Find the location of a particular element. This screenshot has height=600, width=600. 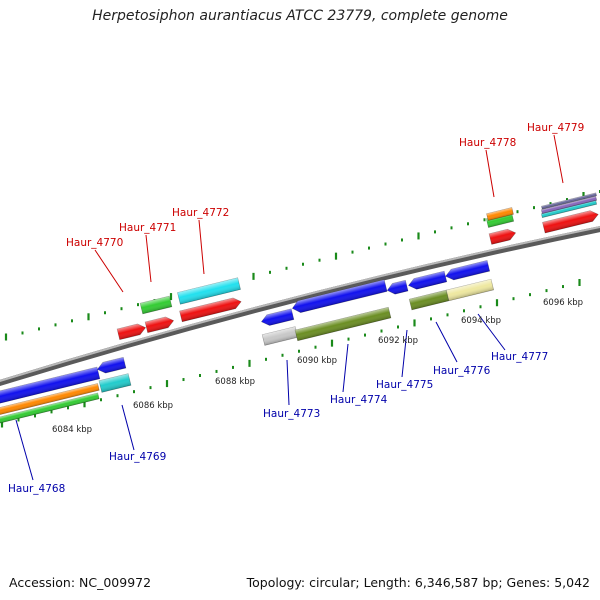

scale-label: 6096 kbp is located at coordinates (563, 303).